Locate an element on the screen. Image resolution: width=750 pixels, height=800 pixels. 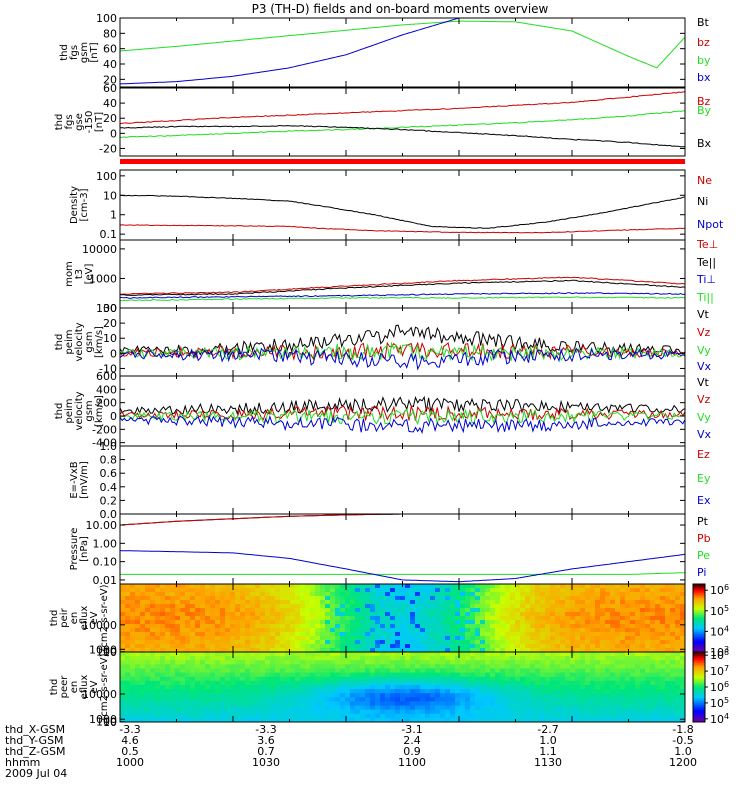
y-axis-label: thdpeerenefluxeV(cm2-s-sr-eV) is located at coordinates (79, 686).